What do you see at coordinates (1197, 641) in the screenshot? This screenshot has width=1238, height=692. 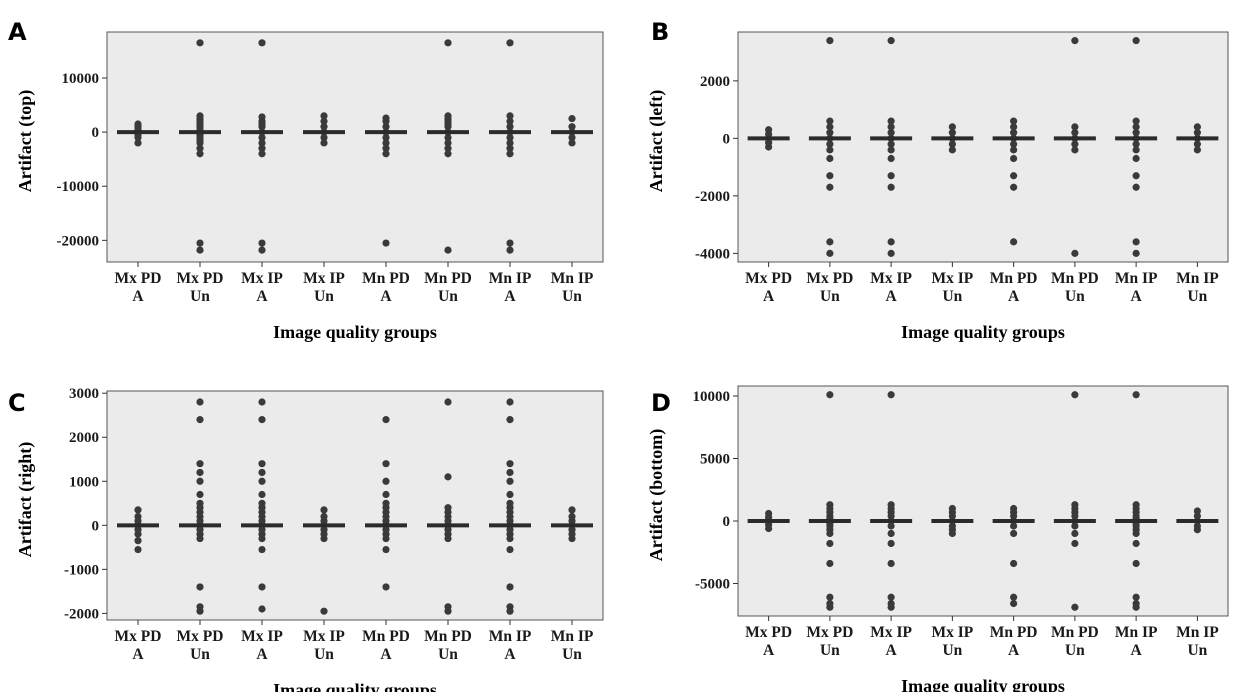 I see `x-tick-label: Mn IP Un` at bounding box center [1197, 641].